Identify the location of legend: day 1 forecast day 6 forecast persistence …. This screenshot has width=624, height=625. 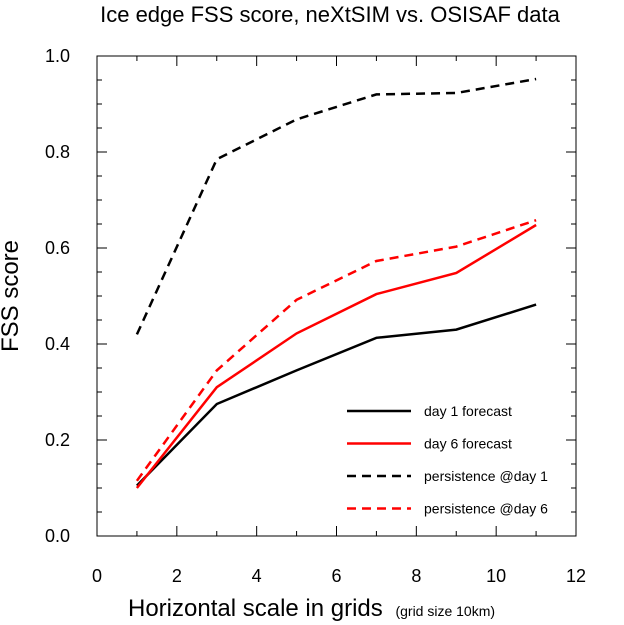
(447, 460).